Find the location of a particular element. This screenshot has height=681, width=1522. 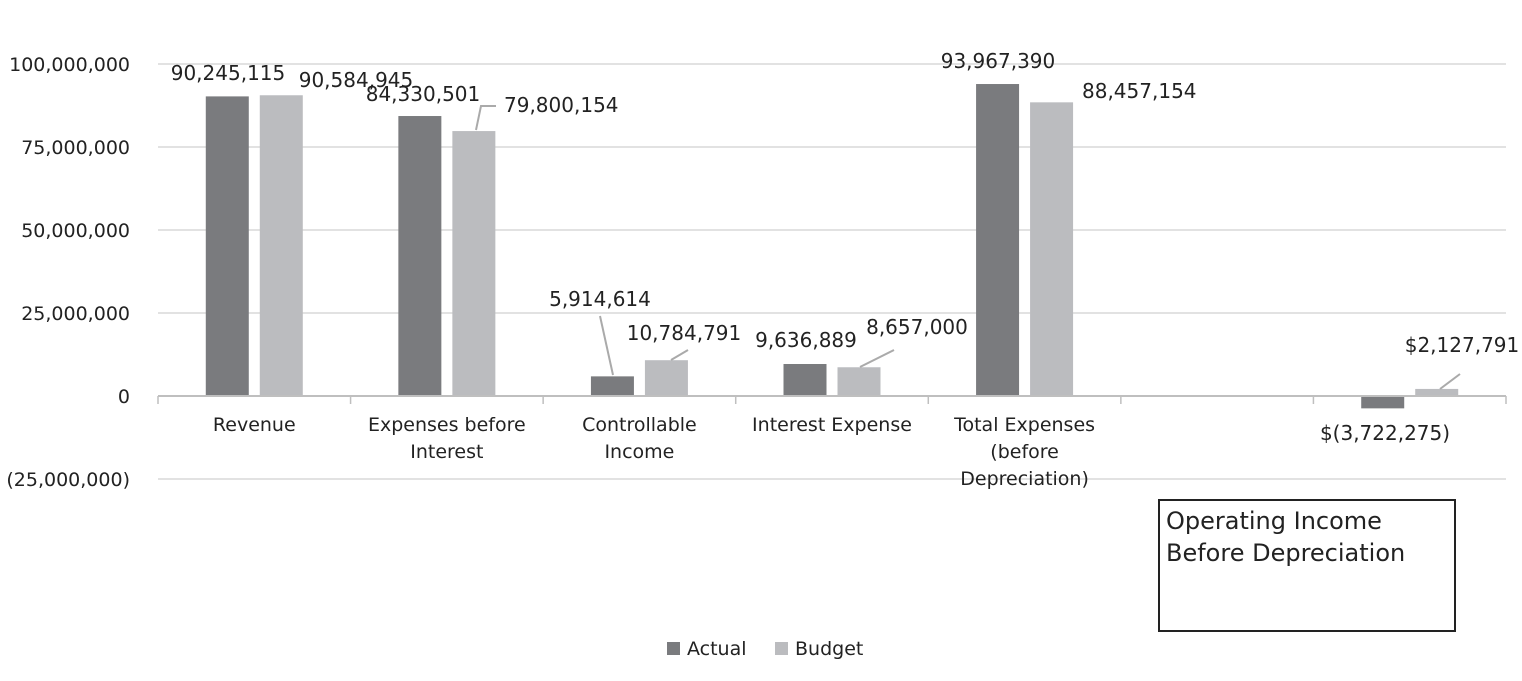

legend-label-budget: Budget is located at coordinates (829, 649).